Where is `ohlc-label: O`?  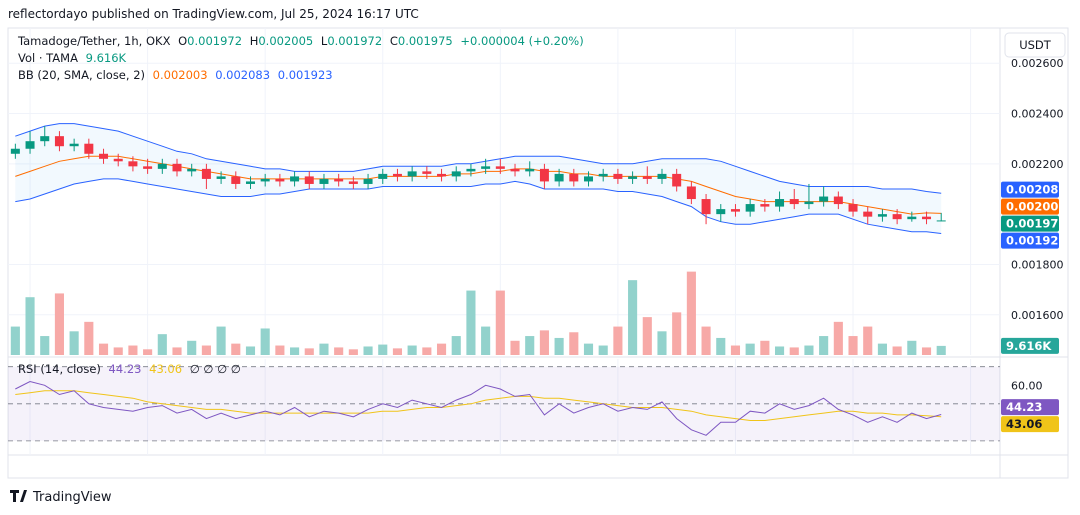
ohlc-label: O is located at coordinates (183, 41).